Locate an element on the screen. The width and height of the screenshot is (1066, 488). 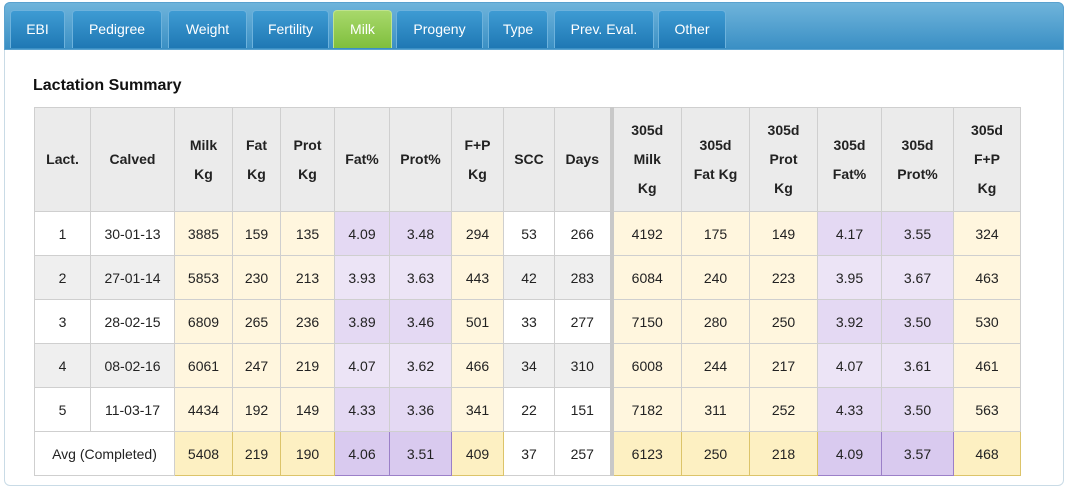
table-cell: 3.51 is located at coordinates (420, 453).